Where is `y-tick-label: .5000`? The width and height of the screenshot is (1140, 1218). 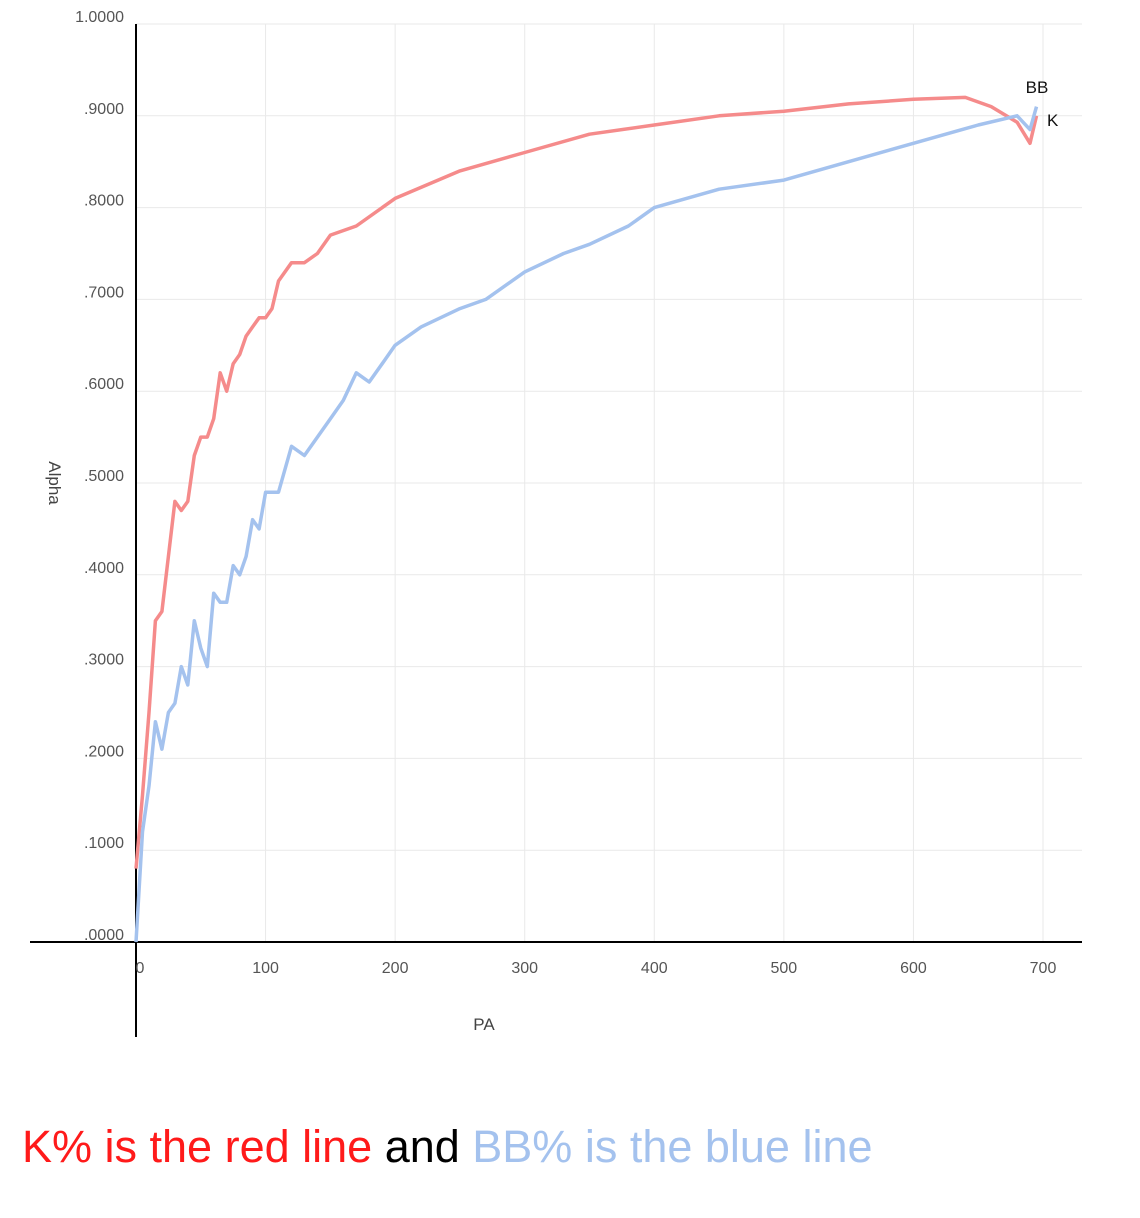
y-tick-label: .5000 is located at coordinates (104, 476).